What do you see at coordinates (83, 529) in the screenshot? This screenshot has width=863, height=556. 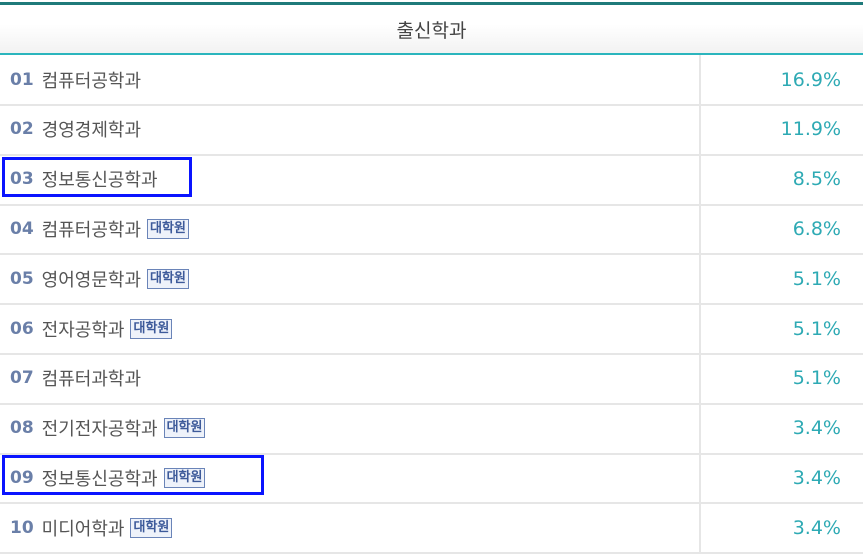 I see `department-name: 미디어학과` at bounding box center [83, 529].